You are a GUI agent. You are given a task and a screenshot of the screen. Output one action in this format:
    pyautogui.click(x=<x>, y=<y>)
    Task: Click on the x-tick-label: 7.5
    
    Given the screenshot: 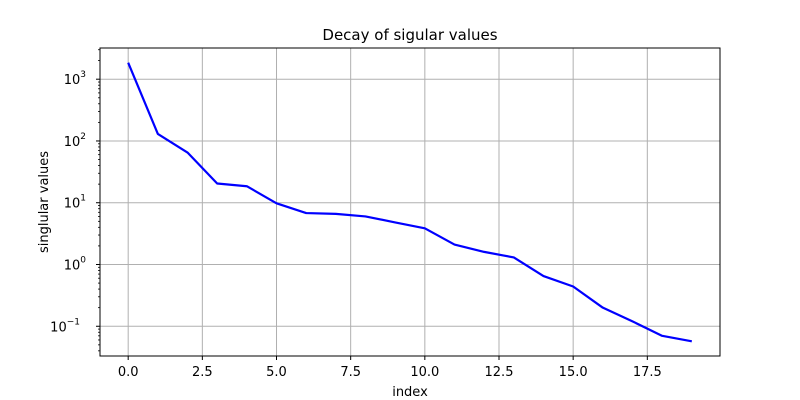 What is the action you would take?
    pyautogui.click(x=350, y=372)
    